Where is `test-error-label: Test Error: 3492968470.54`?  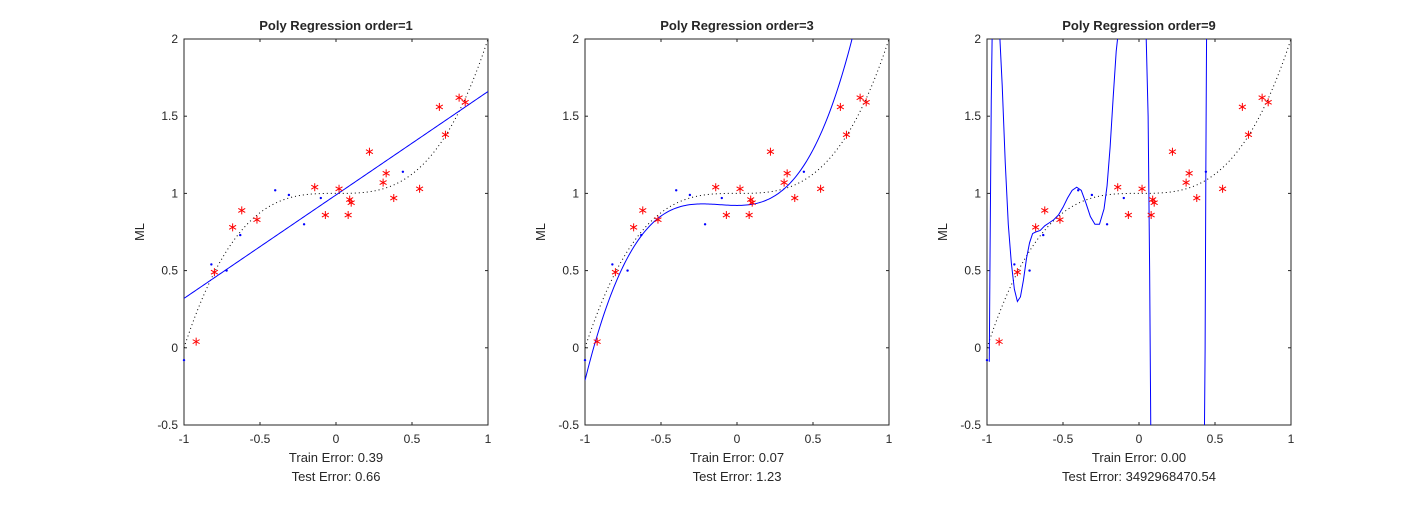
test-error-label: Test Error: 3492968470.54 is located at coordinates (1139, 476).